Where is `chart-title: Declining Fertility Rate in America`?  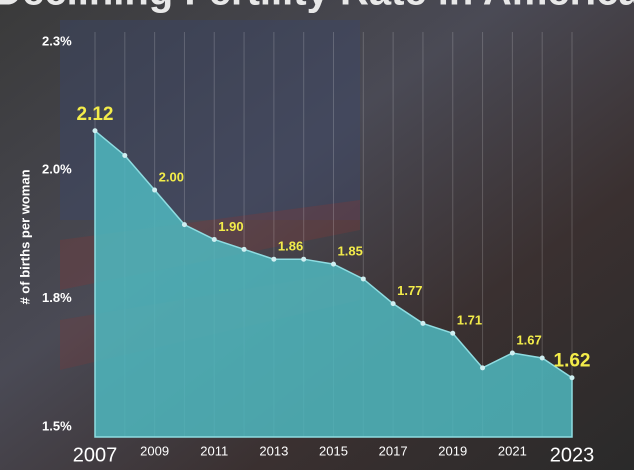
chart-title: Declining Fertility Rate in America is located at coordinates (317, 7).